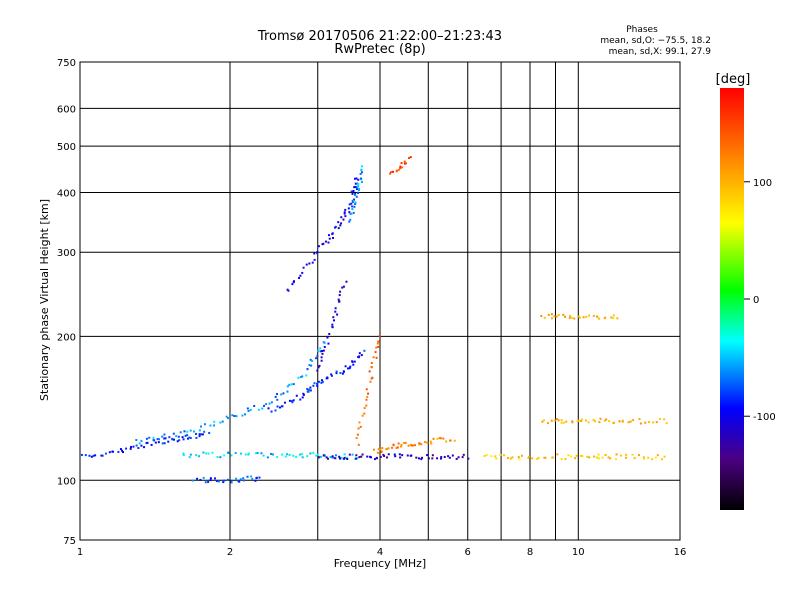 The width and height of the screenshot is (800, 600). I want to click on x-tick-label: 6, so click(468, 552).